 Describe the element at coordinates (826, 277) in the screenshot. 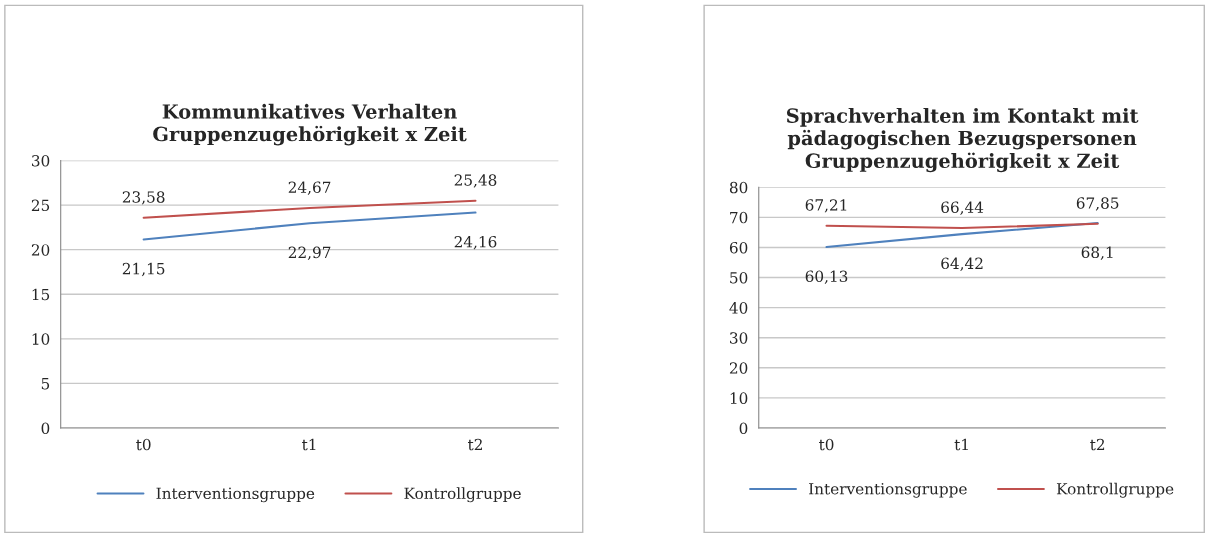

I see `data-label: 60,13` at that location.